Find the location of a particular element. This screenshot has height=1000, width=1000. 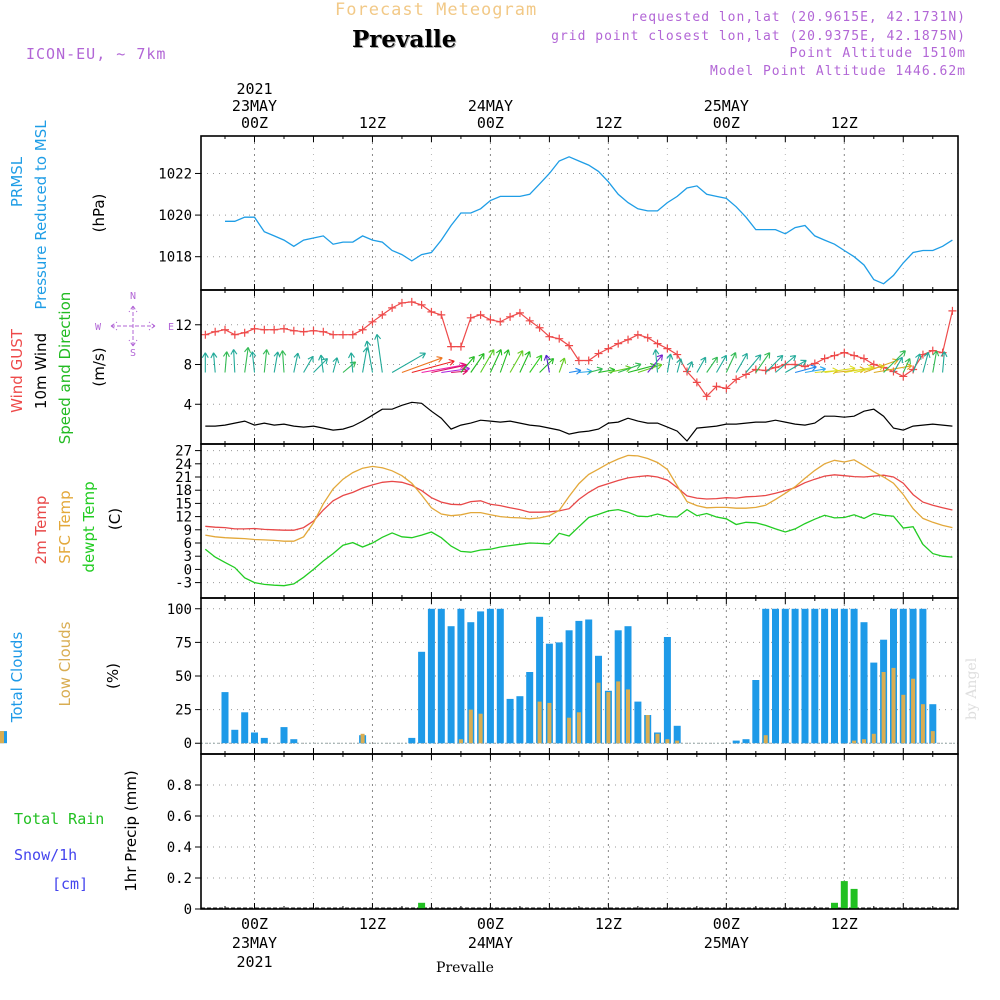

y-tick-label: 0.2 is located at coordinates (179, 879).